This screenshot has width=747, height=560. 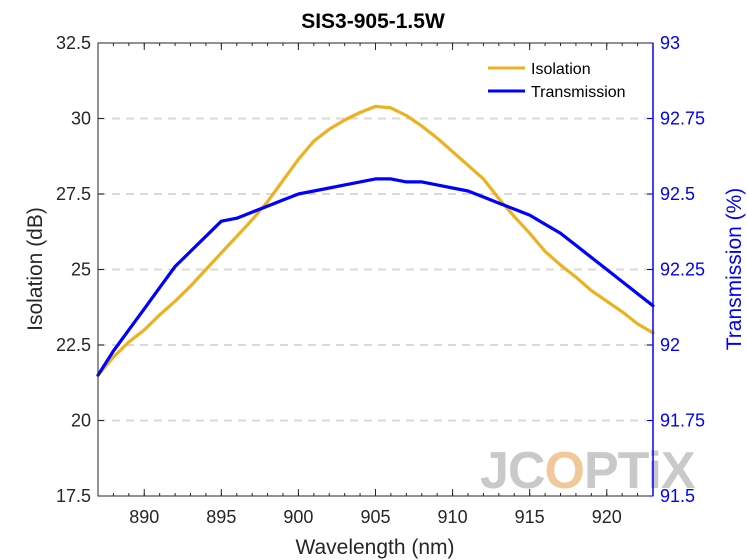 What do you see at coordinates (221, 517) in the screenshot?
I see `x-tick-label: 895` at bounding box center [221, 517].